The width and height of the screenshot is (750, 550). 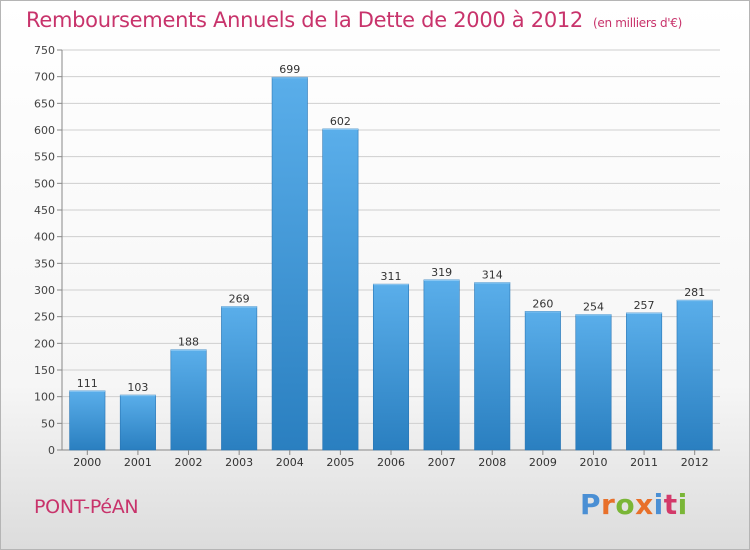 What do you see at coordinates (289, 69) in the screenshot?
I see `data-label: 699` at bounding box center [289, 69].